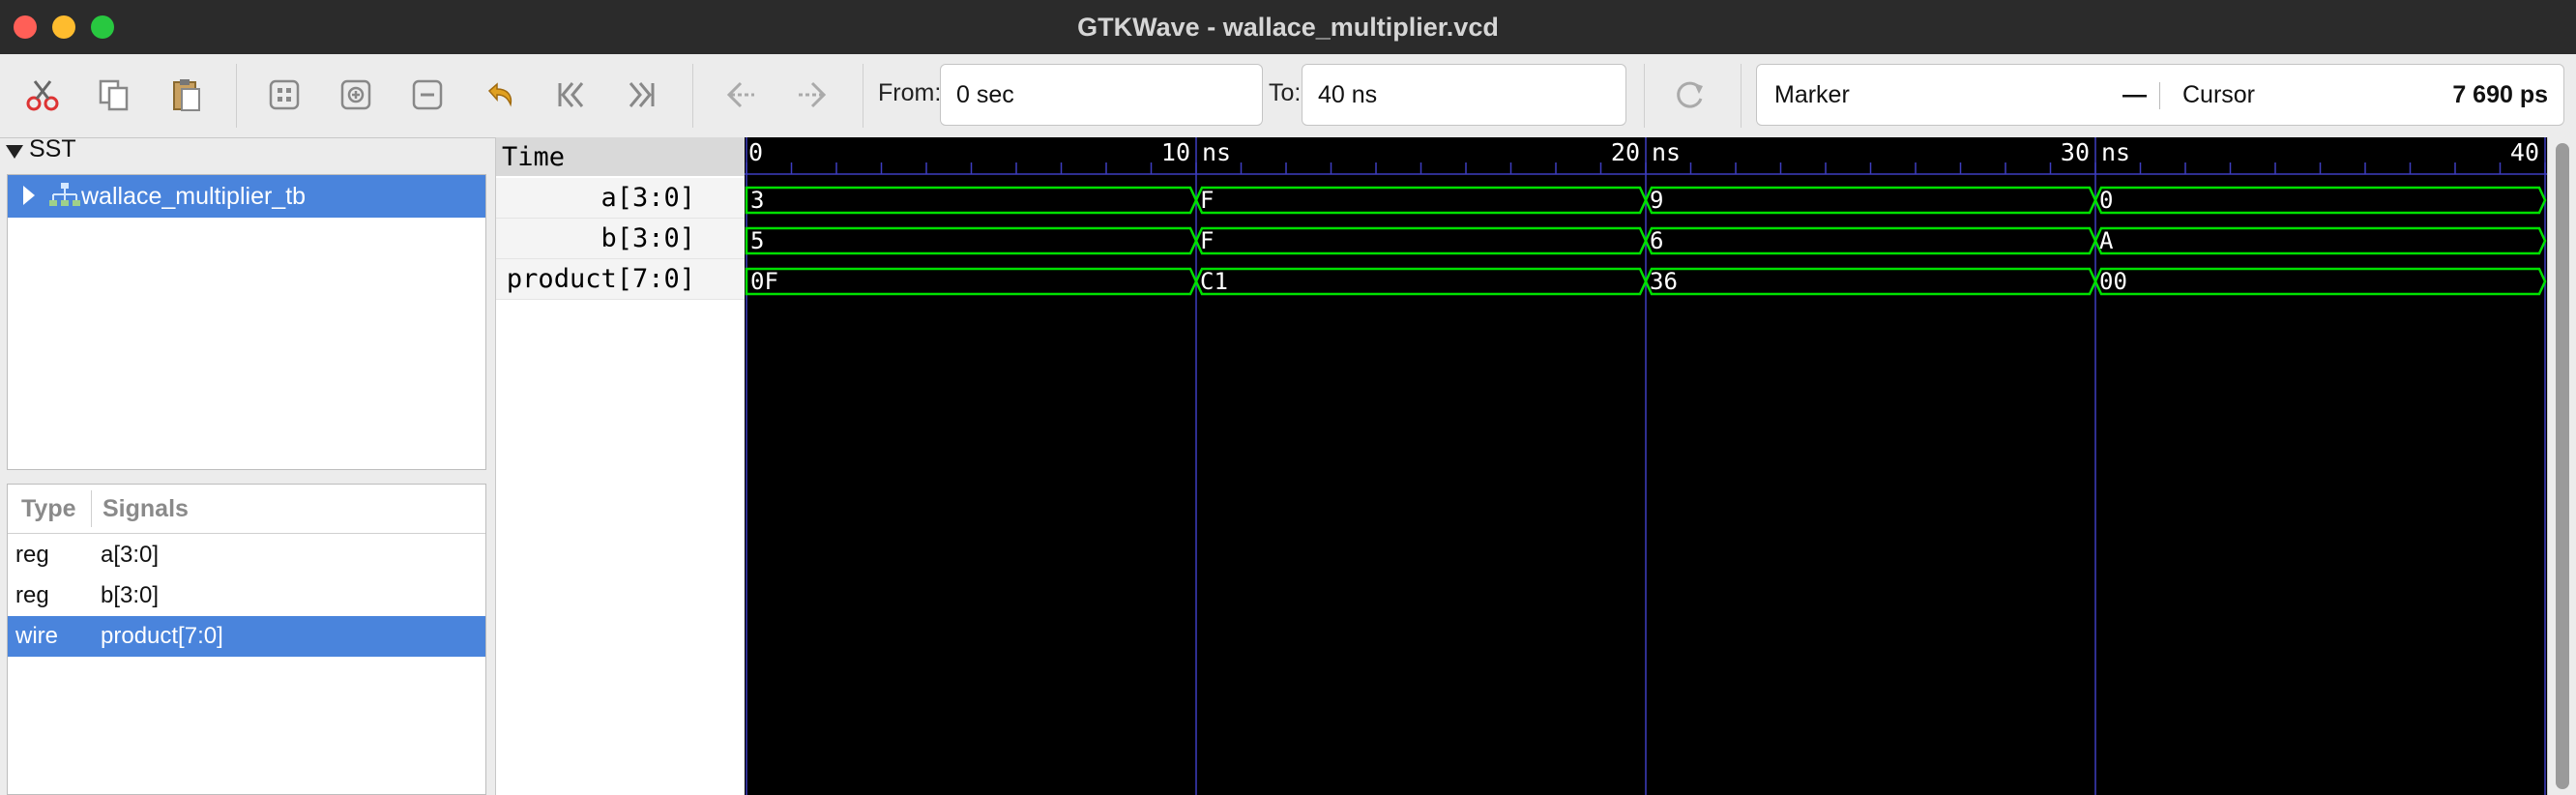  Describe the element at coordinates (621, 198) in the screenshot. I see `wave-name-a: a[3:0]` at that location.